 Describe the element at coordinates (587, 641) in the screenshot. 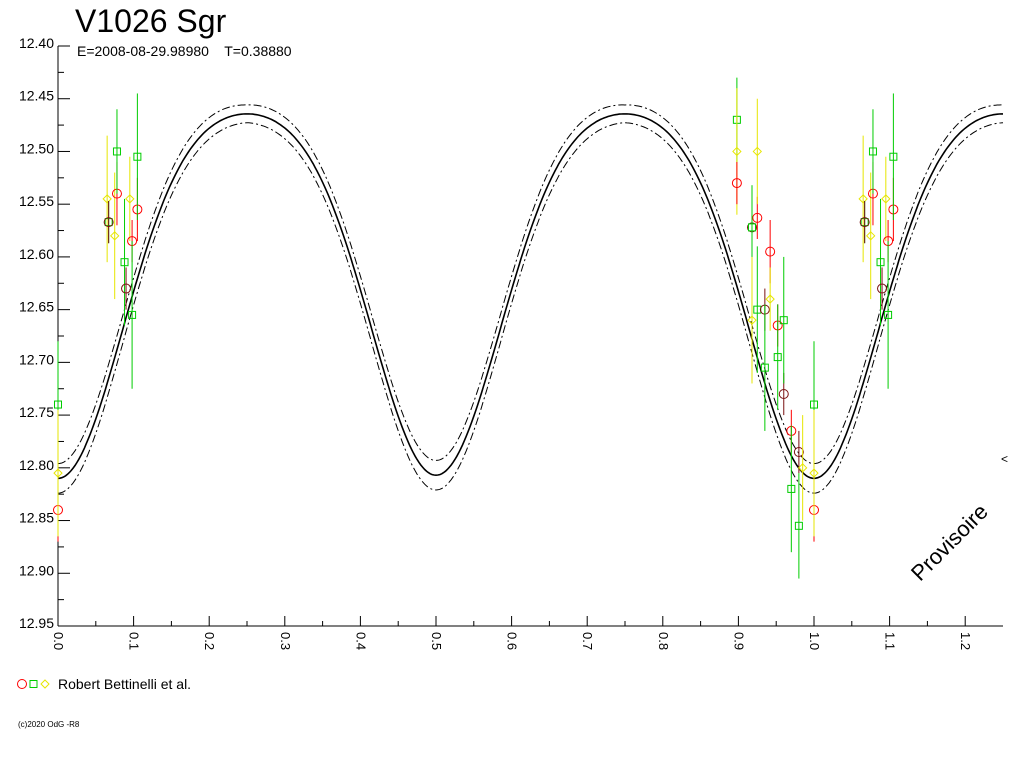

I see `x-tick-label: 0.7` at that location.